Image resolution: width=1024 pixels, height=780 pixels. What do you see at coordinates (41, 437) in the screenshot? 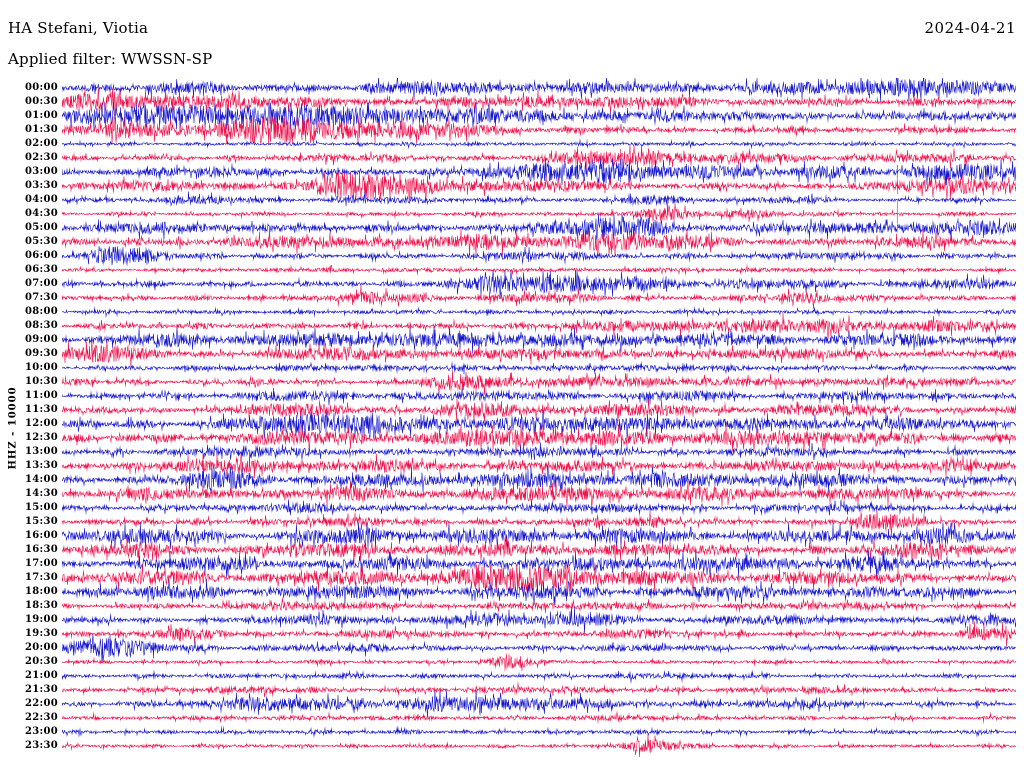
I see `time-label: 12:30` at bounding box center [41, 437].